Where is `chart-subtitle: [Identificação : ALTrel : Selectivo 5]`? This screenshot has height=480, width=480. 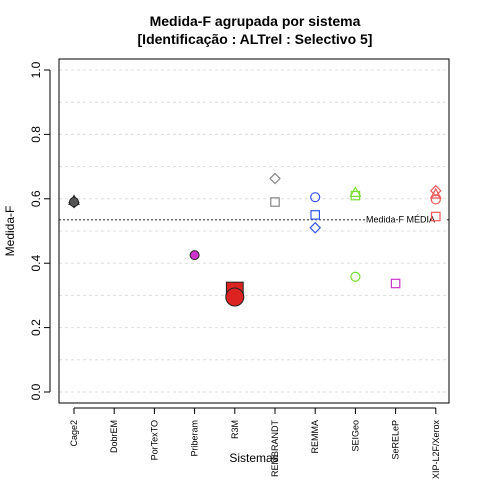
chart-subtitle: [Identificação : ALTrel : Selectivo 5] is located at coordinates (255, 39).